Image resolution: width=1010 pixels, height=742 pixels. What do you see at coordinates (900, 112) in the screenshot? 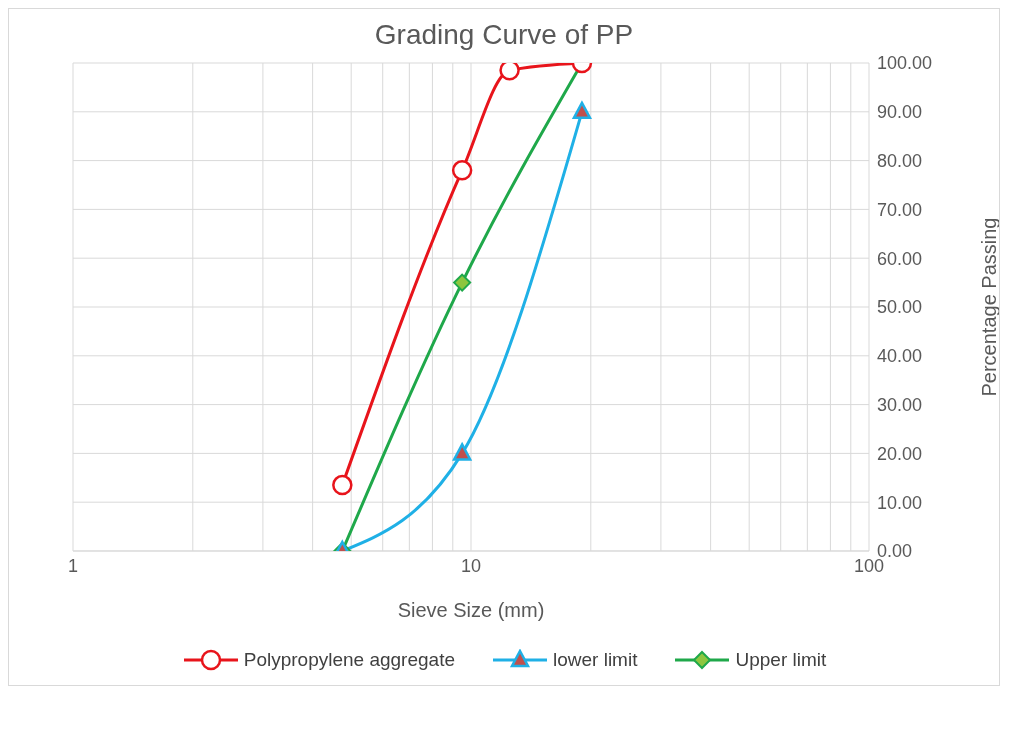
I see `y-tick-label: 90.00` at bounding box center [900, 112].